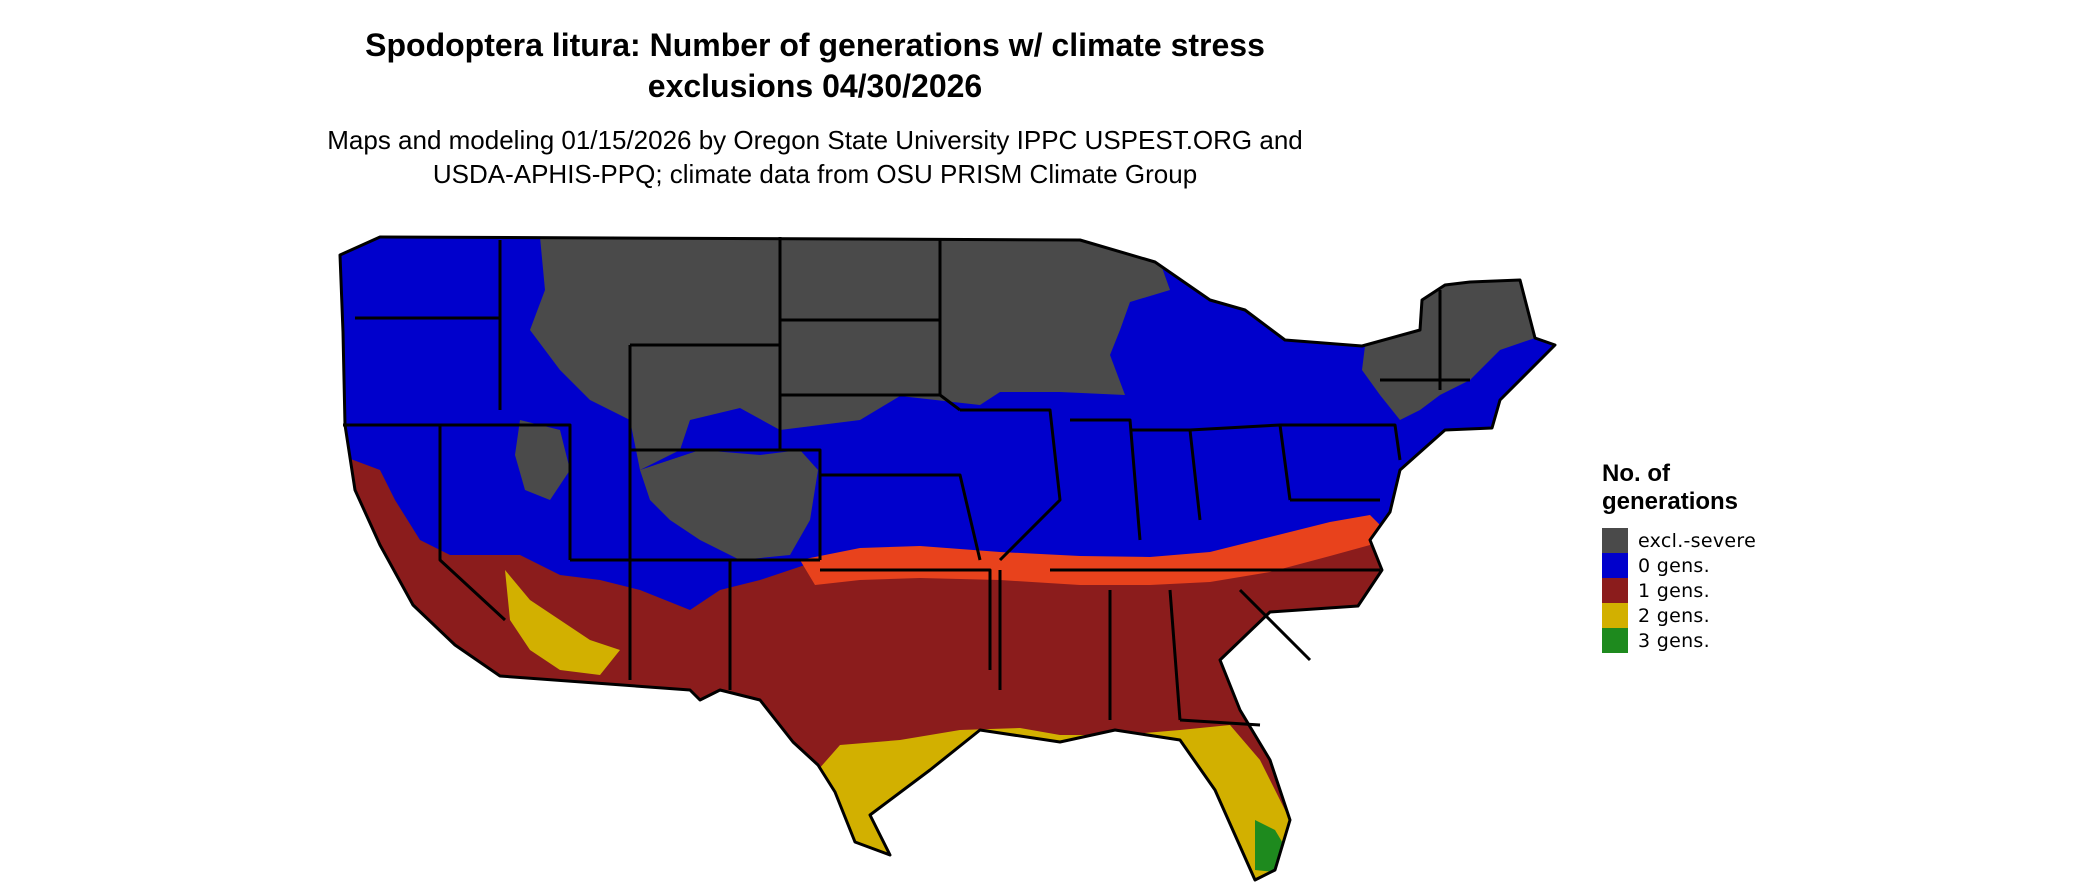 The width and height of the screenshot is (2100, 892). I want to click on legend-item-3-gens: 3 gens., so click(1679, 640).